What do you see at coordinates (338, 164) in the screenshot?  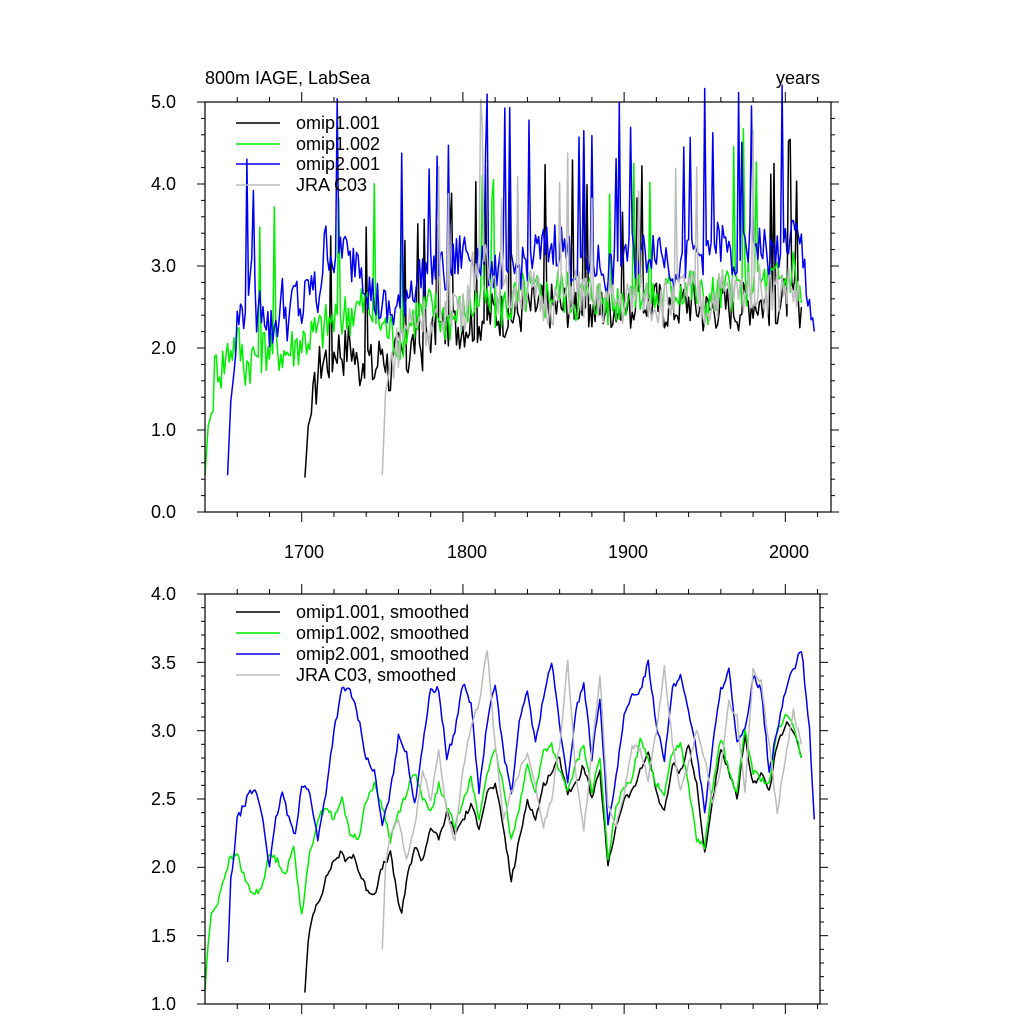 I see `legend-label: omip2.001` at bounding box center [338, 164].